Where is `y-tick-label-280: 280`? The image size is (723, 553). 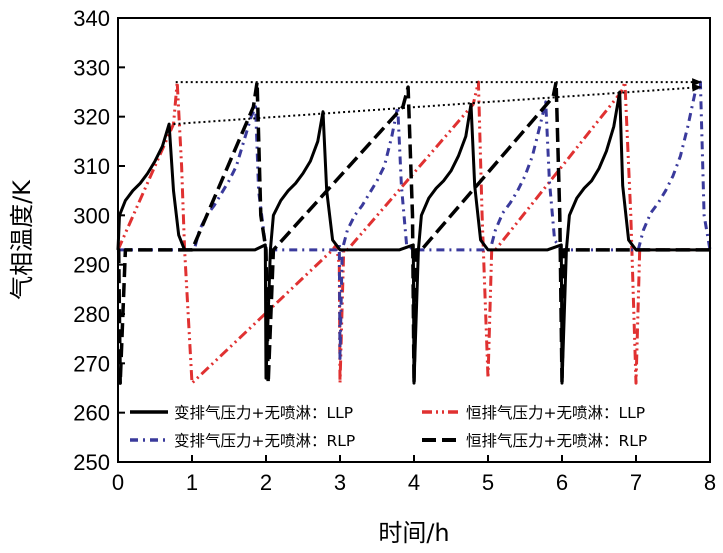 y-tick-label-280: 280 is located at coordinates (91, 314).